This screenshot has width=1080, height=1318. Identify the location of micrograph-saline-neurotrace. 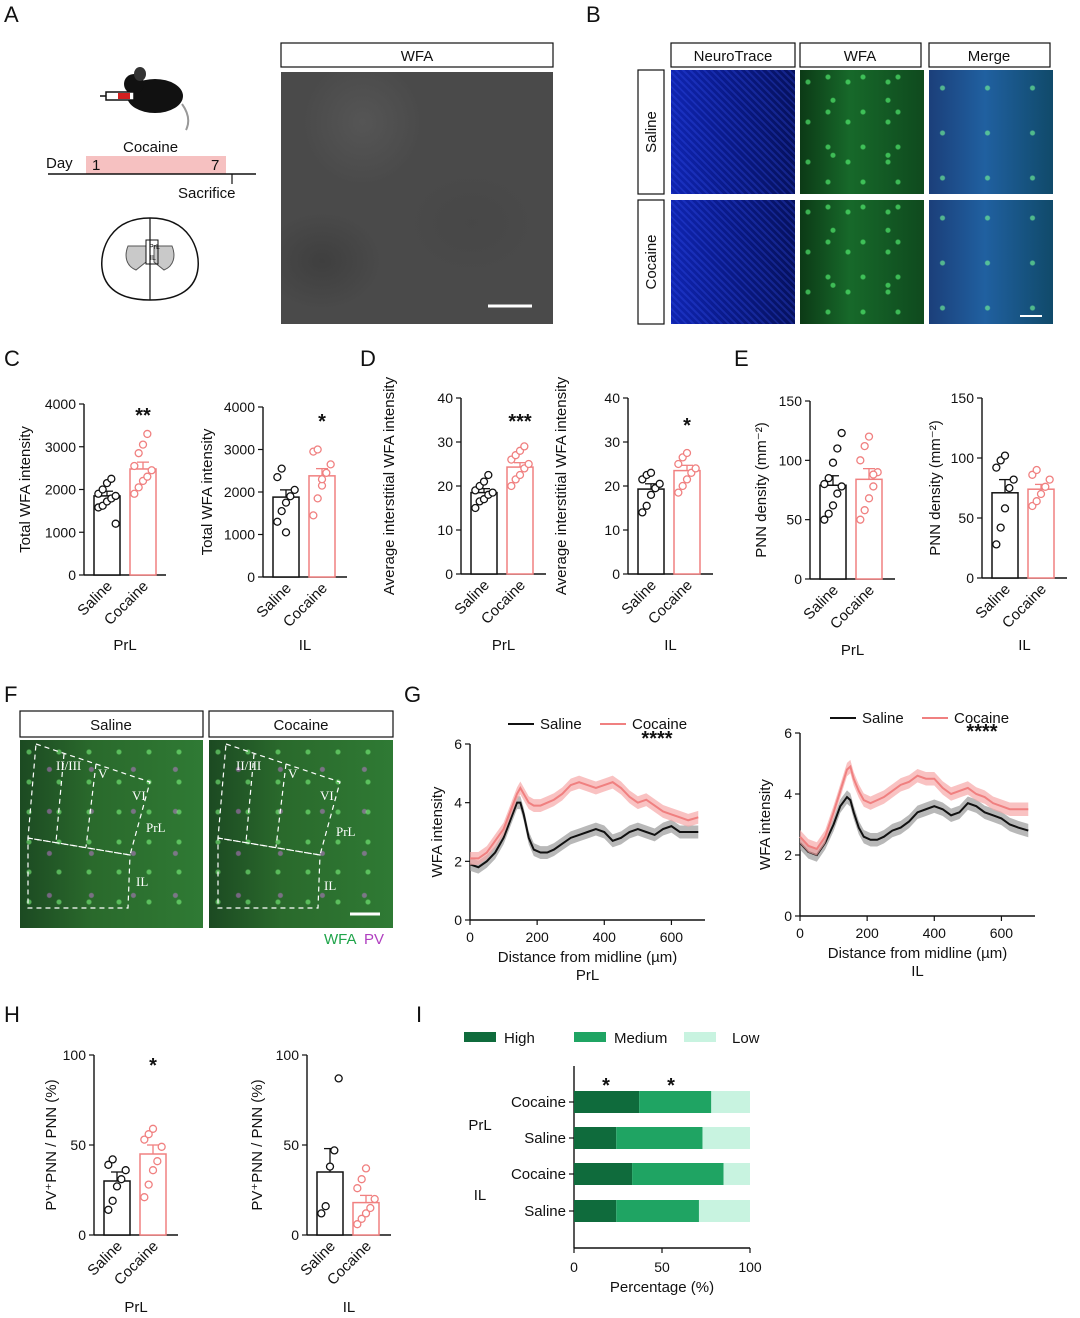
(733, 132).